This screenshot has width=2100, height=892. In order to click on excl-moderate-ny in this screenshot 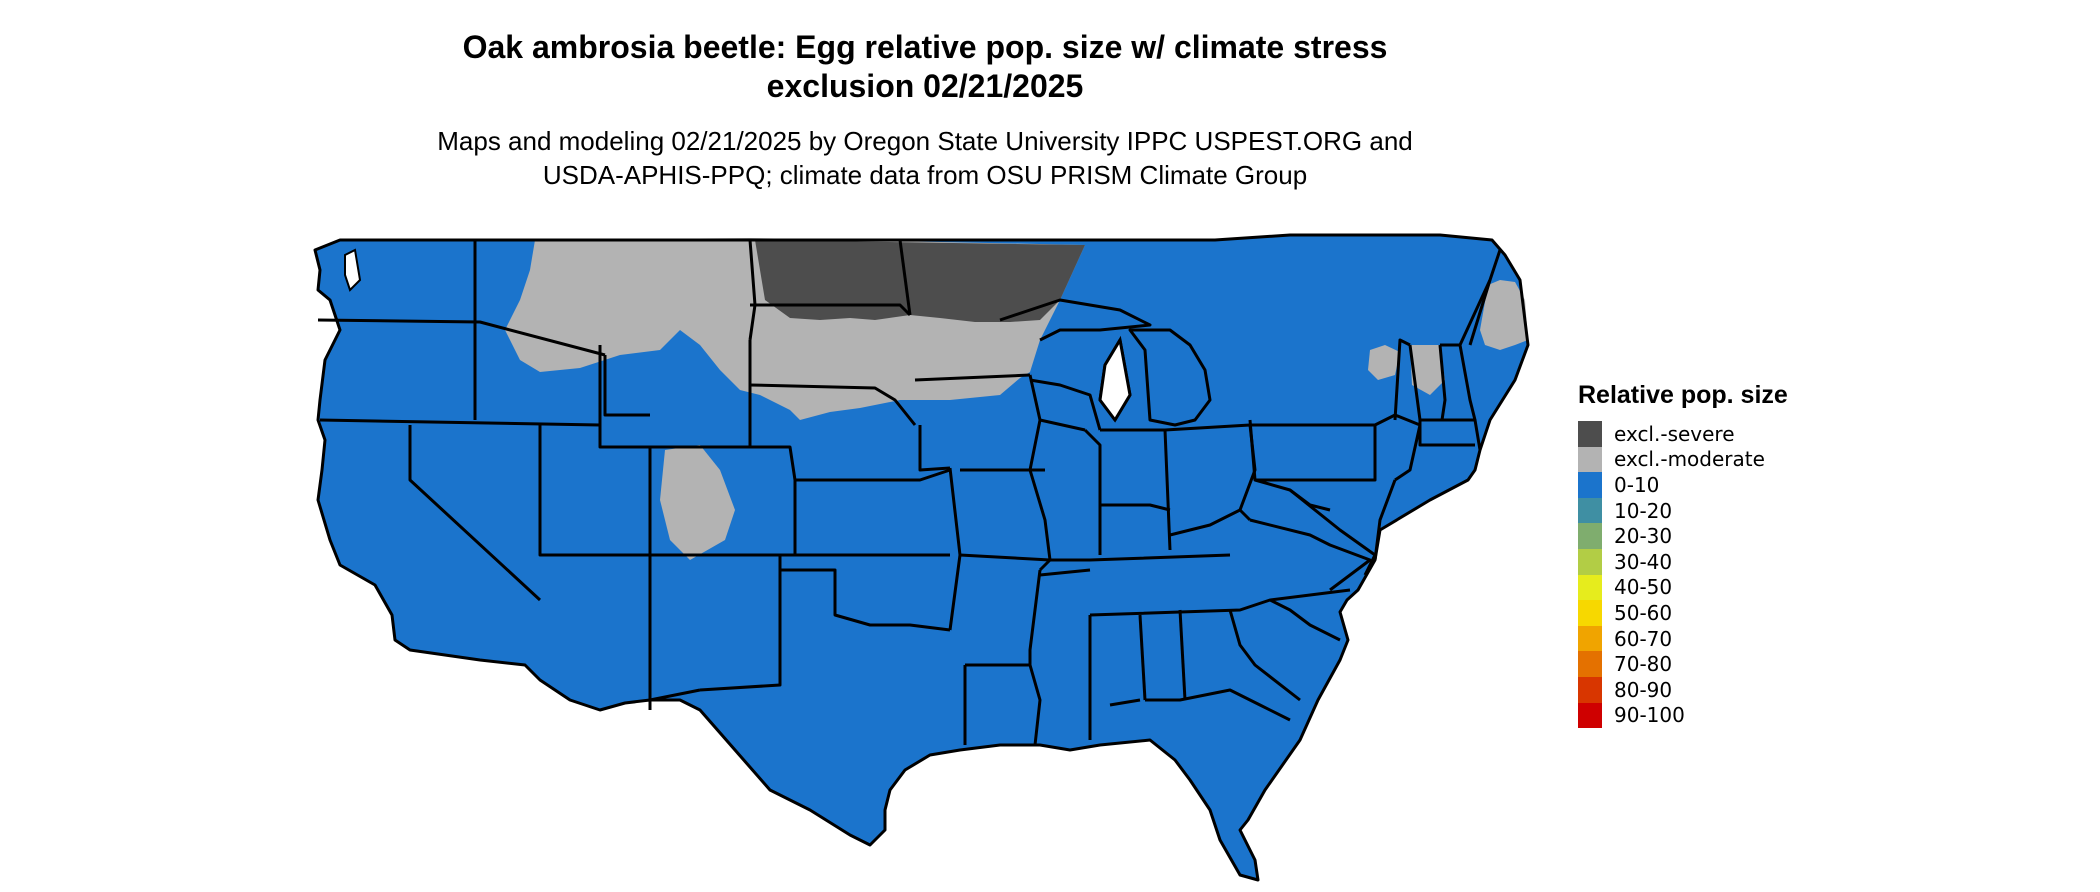, I will do `click(1384, 362)`.